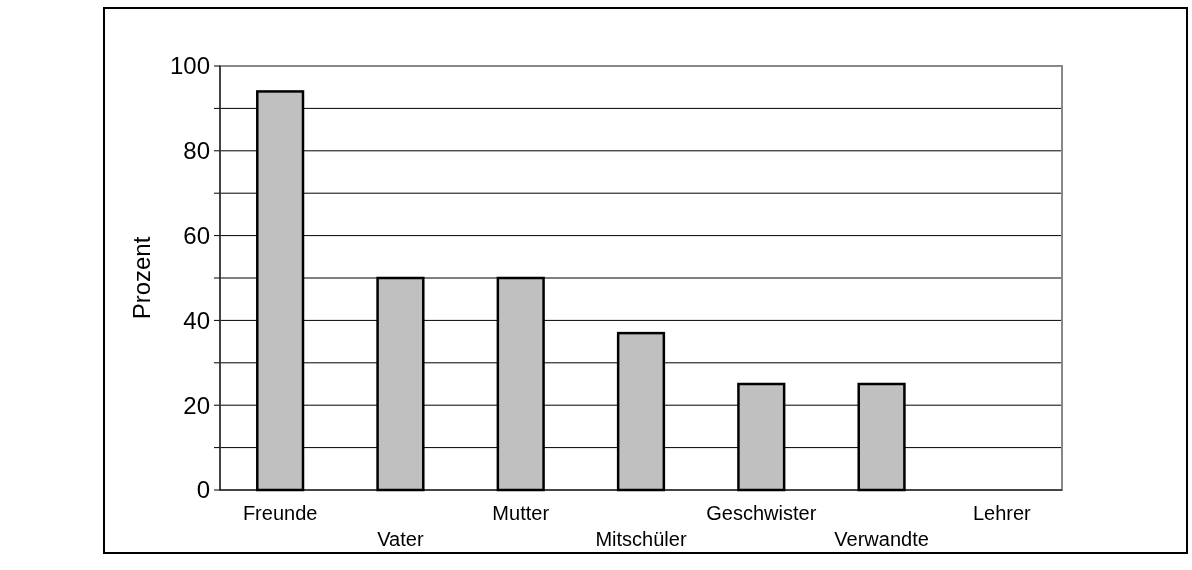 This screenshot has height=570, width=1192. Describe the element at coordinates (196, 320) in the screenshot. I see `y-tick-label: 40` at that location.